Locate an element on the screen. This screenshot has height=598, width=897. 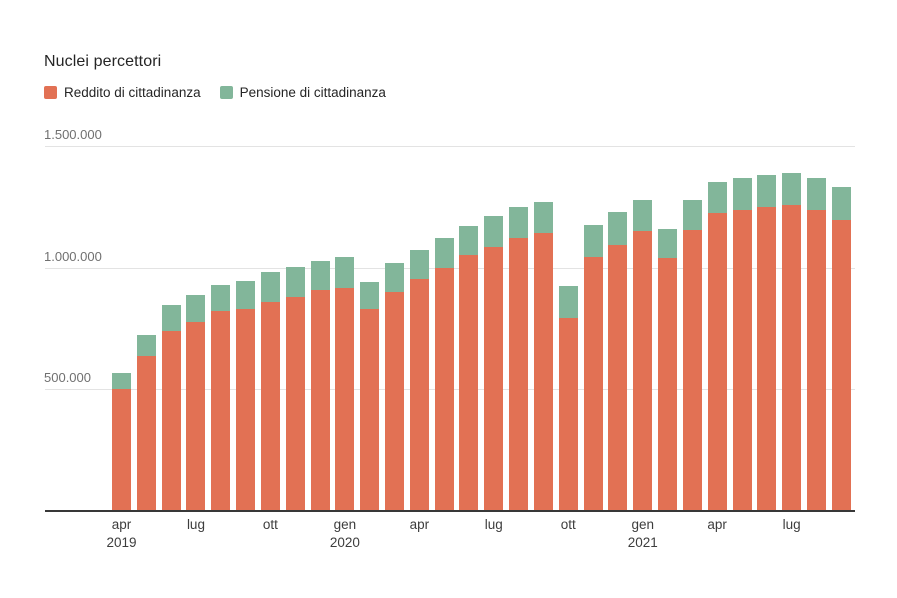
bar-giu-2019 is located at coordinates (171, 408).